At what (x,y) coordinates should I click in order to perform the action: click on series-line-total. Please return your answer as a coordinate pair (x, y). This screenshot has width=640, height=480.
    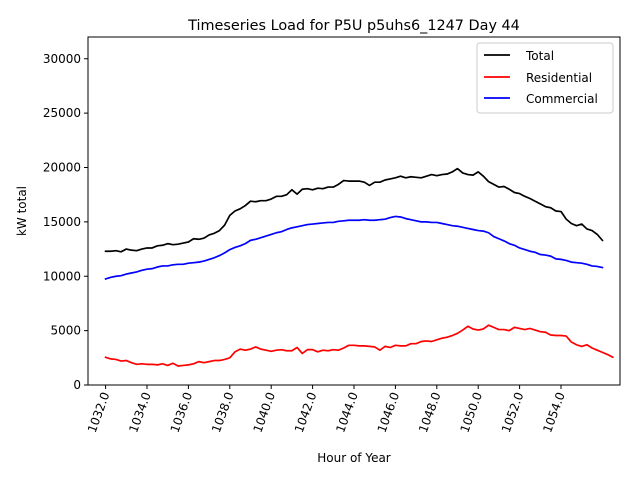
    Looking at the image, I should click on (354, 210).